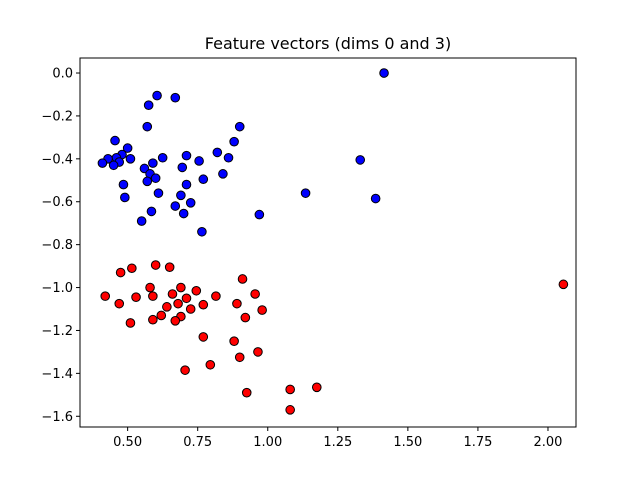  Describe the element at coordinates (337, 442) in the screenshot. I see `x-tick-label: 1.25` at that location.